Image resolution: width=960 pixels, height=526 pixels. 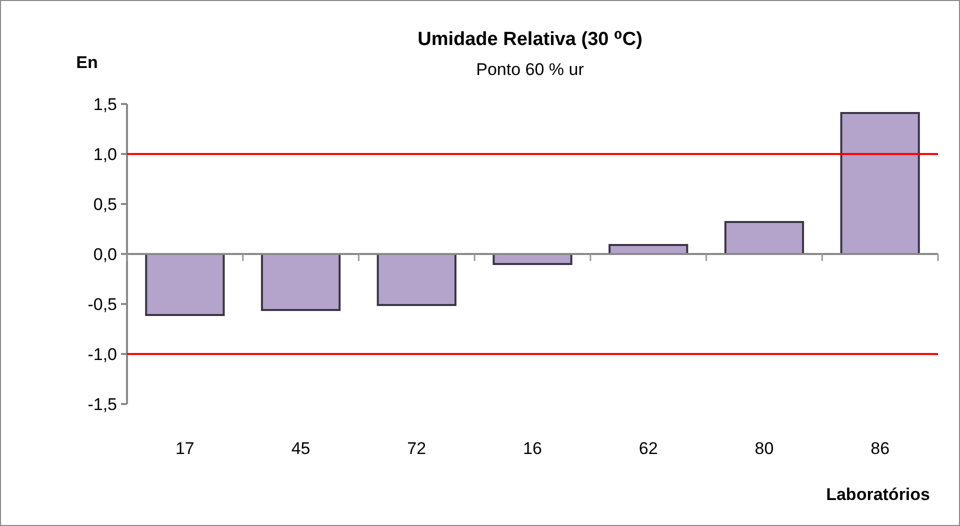 What do you see at coordinates (102, 404) in the screenshot?
I see `y-tick-label: -1,5` at bounding box center [102, 404].